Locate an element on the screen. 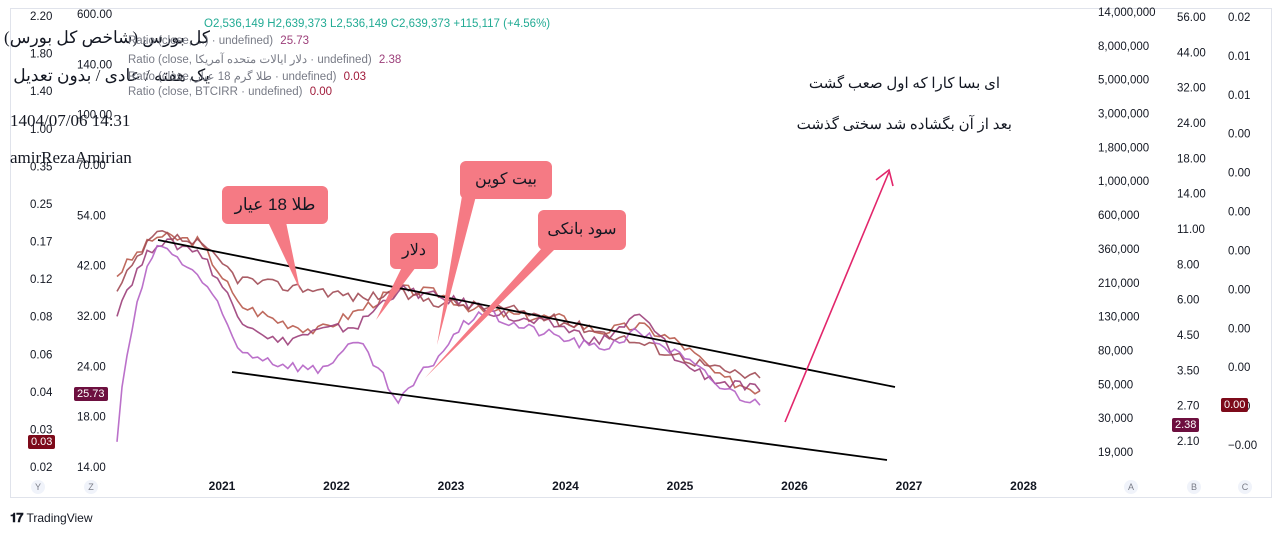 This screenshot has height=535, width=1282. callout-bank-label: سود بانکی is located at coordinates (582, 229).